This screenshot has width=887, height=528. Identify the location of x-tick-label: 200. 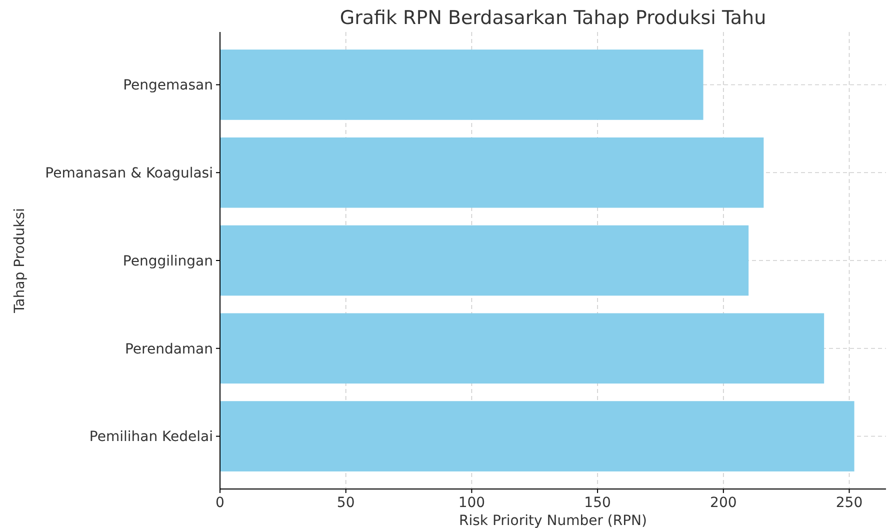
(723, 503).